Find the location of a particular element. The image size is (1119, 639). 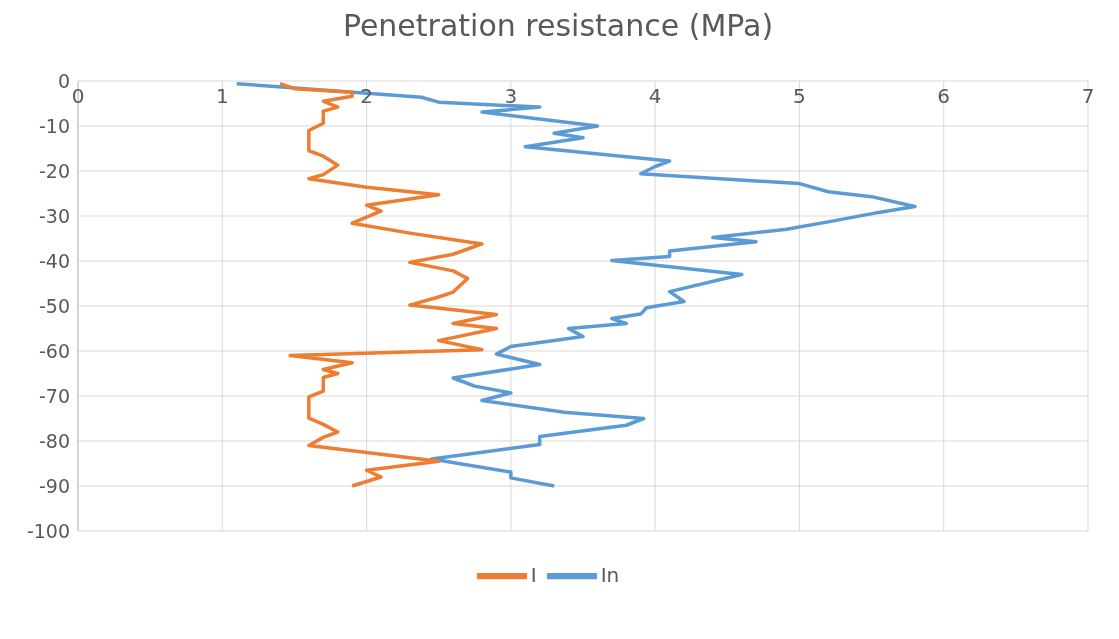

x-tick-label: 4 is located at coordinates (655, 96).